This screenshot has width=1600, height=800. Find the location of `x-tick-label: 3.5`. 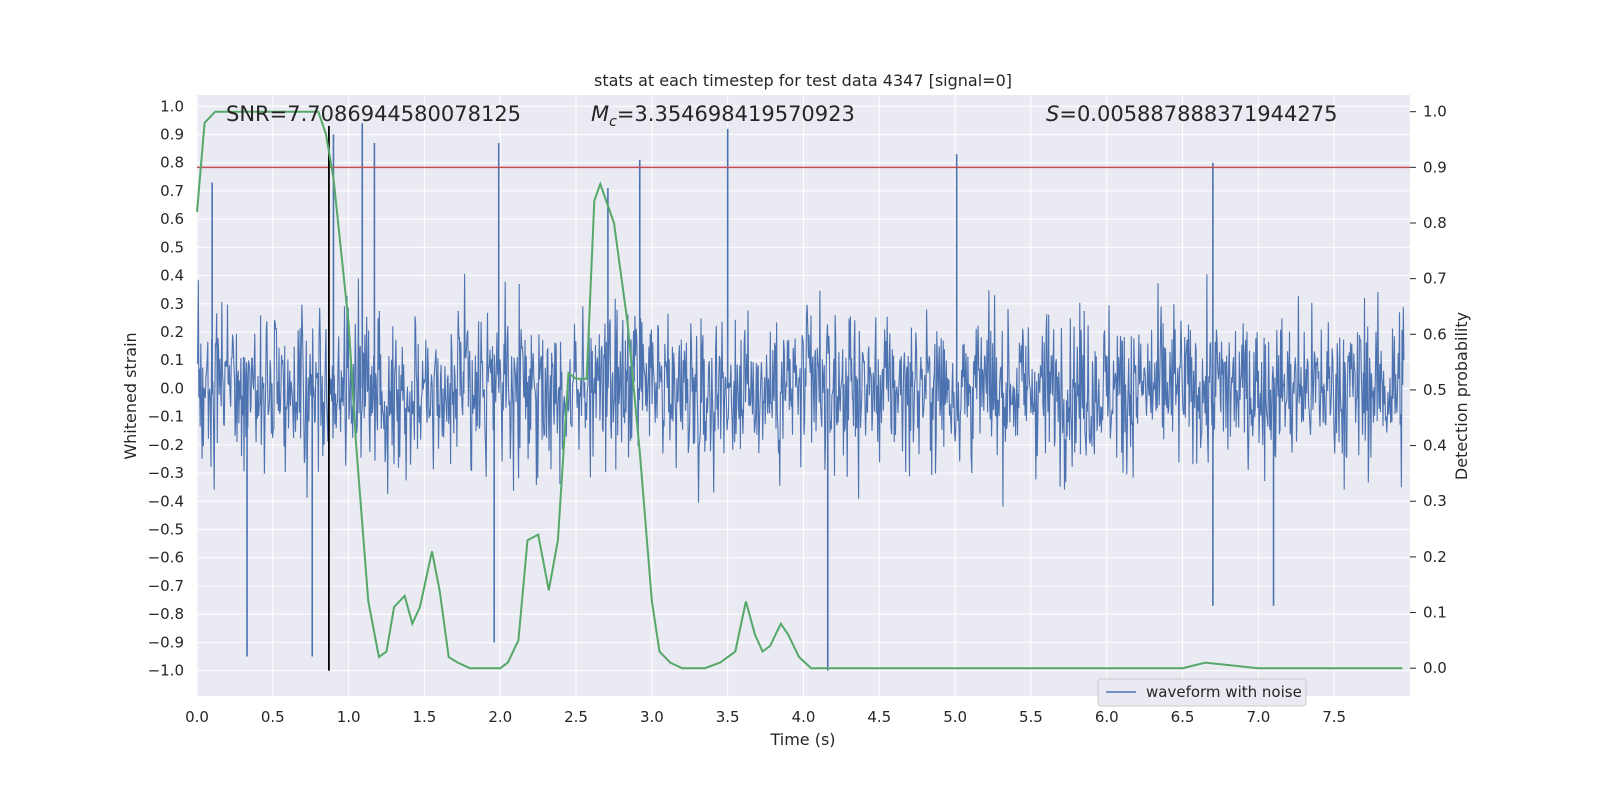

x-tick-label: 3.5 is located at coordinates (728, 717).